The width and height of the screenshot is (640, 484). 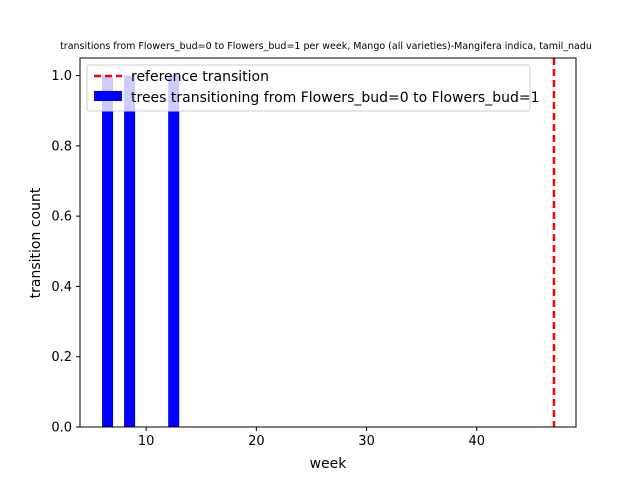 I want to click on y-tick-label: 1.0, so click(x=61, y=76).